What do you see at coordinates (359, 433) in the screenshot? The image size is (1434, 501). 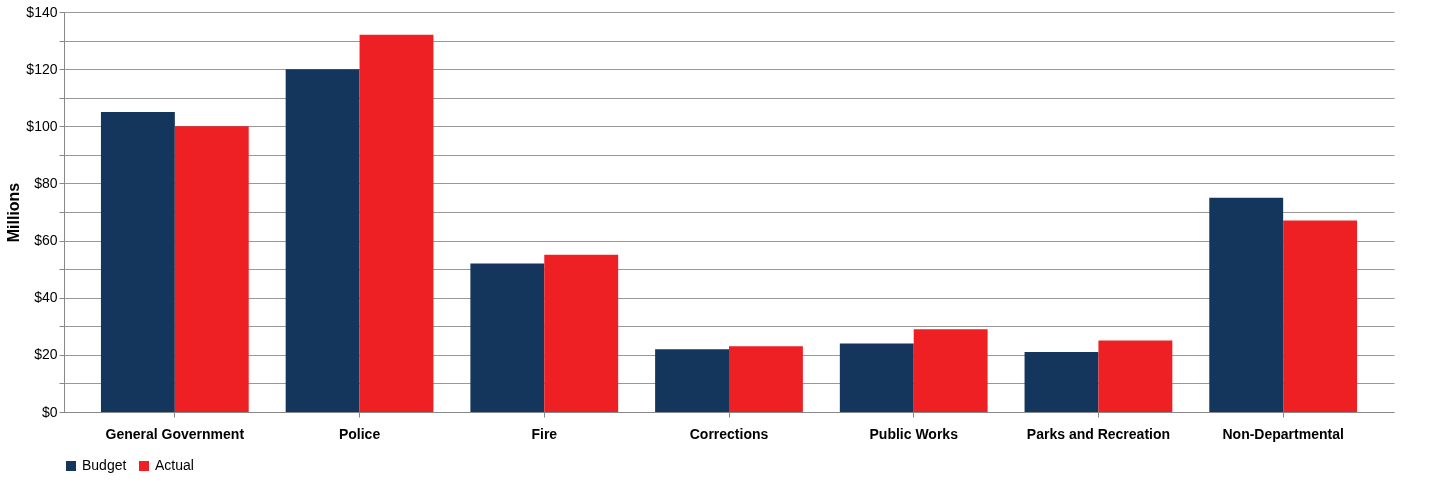 I see `x-tick-label: Police` at bounding box center [359, 433].